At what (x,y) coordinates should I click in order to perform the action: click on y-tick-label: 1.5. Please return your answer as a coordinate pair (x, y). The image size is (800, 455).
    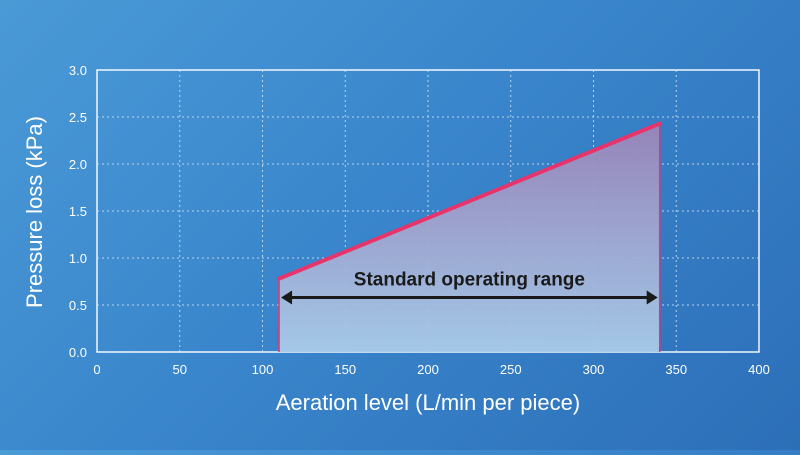
    Looking at the image, I should click on (78, 211).